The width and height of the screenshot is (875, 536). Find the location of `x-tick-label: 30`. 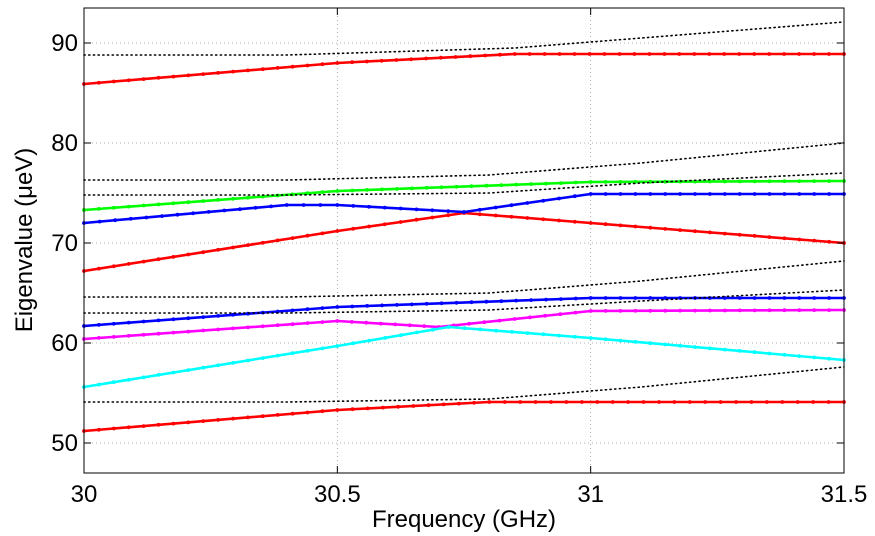

x-tick-label: 30 is located at coordinates (84, 494).